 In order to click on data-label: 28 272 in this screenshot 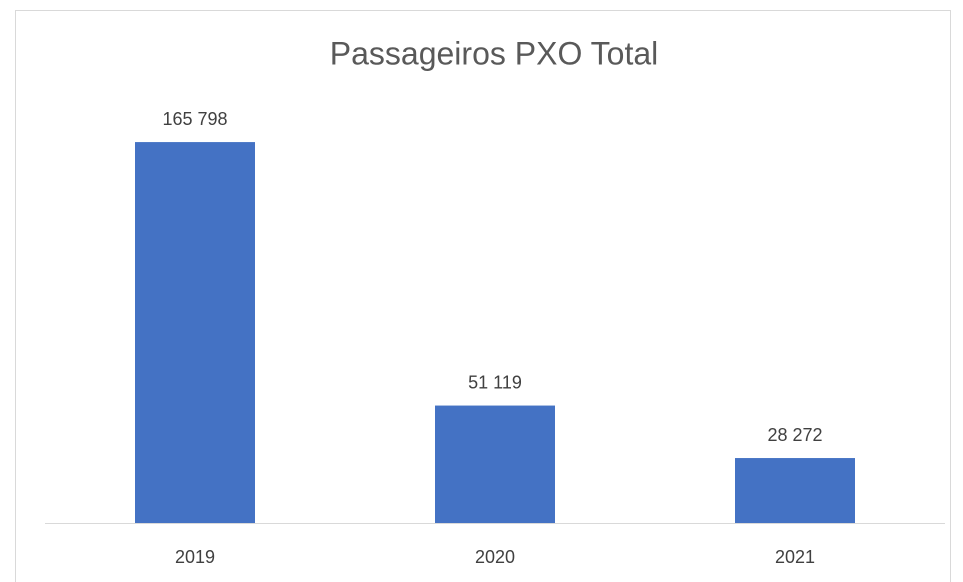, I will do `click(794, 435)`.